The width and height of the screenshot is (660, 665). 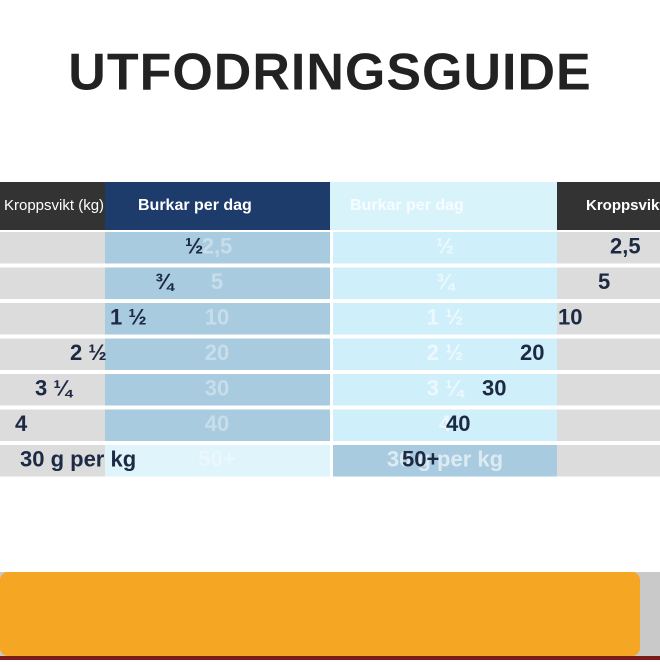 What do you see at coordinates (625, 246) in the screenshot?
I see `kg-value: 2,5` at bounding box center [625, 246].